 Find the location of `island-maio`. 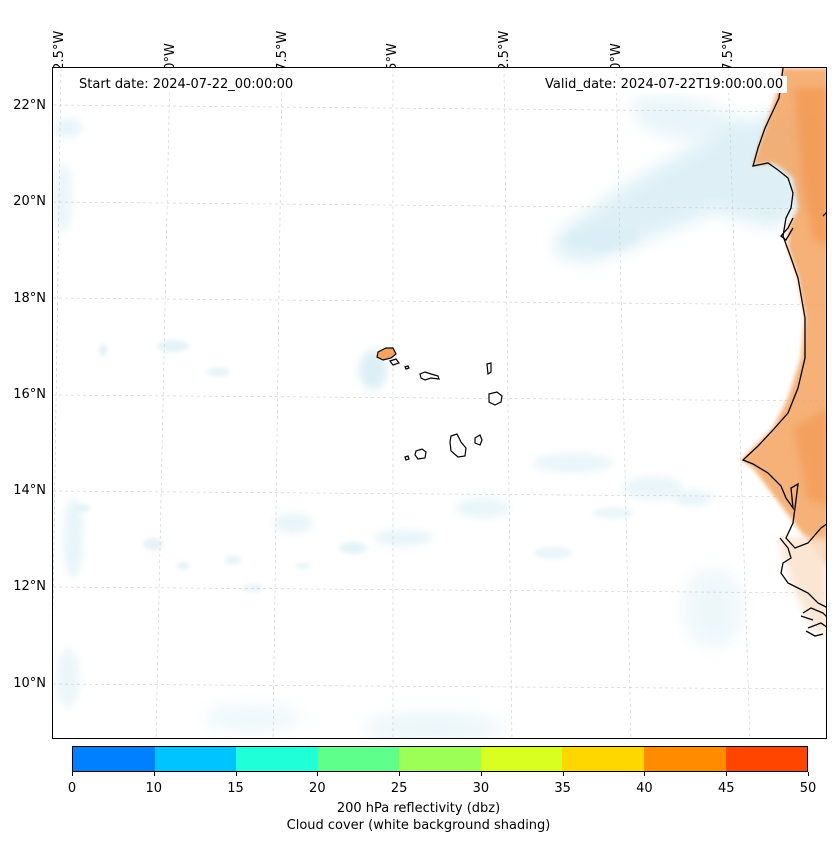

island-maio is located at coordinates (478, 440).